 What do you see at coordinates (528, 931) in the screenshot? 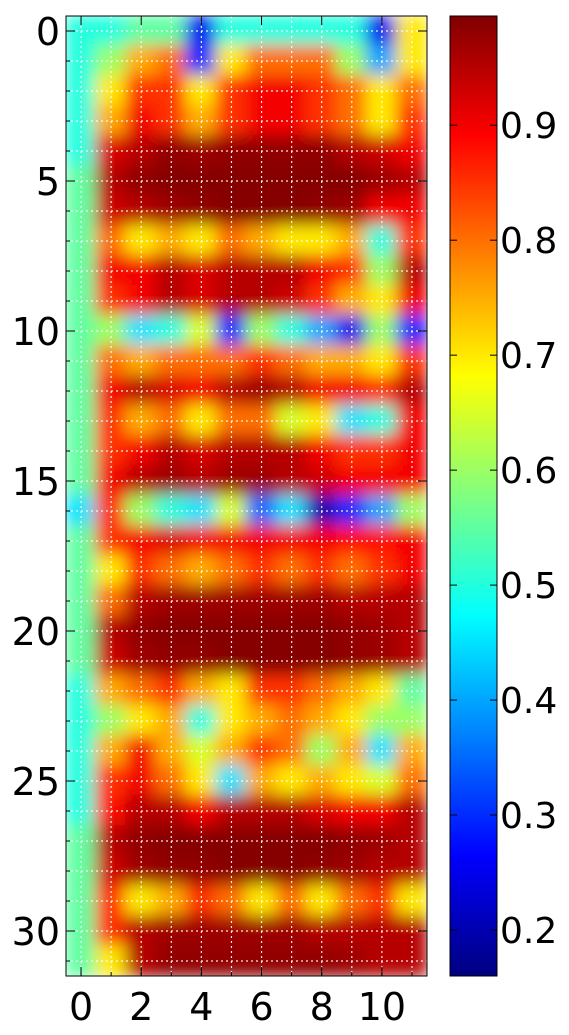
I see `colorbar-tick-label: 0.2` at bounding box center [528, 931].